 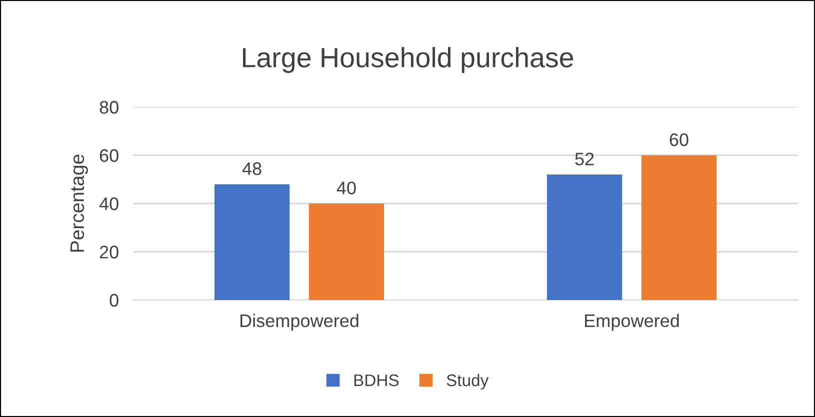 I want to click on data-label: 52, so click(x=584, y=159).